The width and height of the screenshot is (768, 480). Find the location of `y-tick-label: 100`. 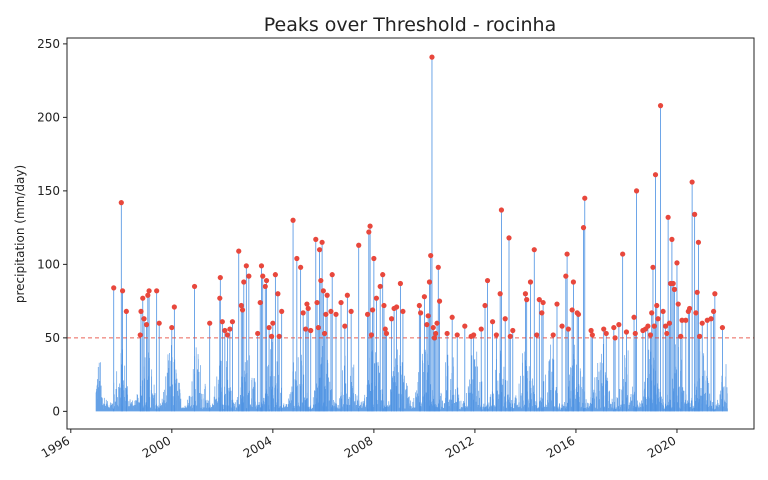

y-tick-label: 100 is located at coordinates (48, 264).